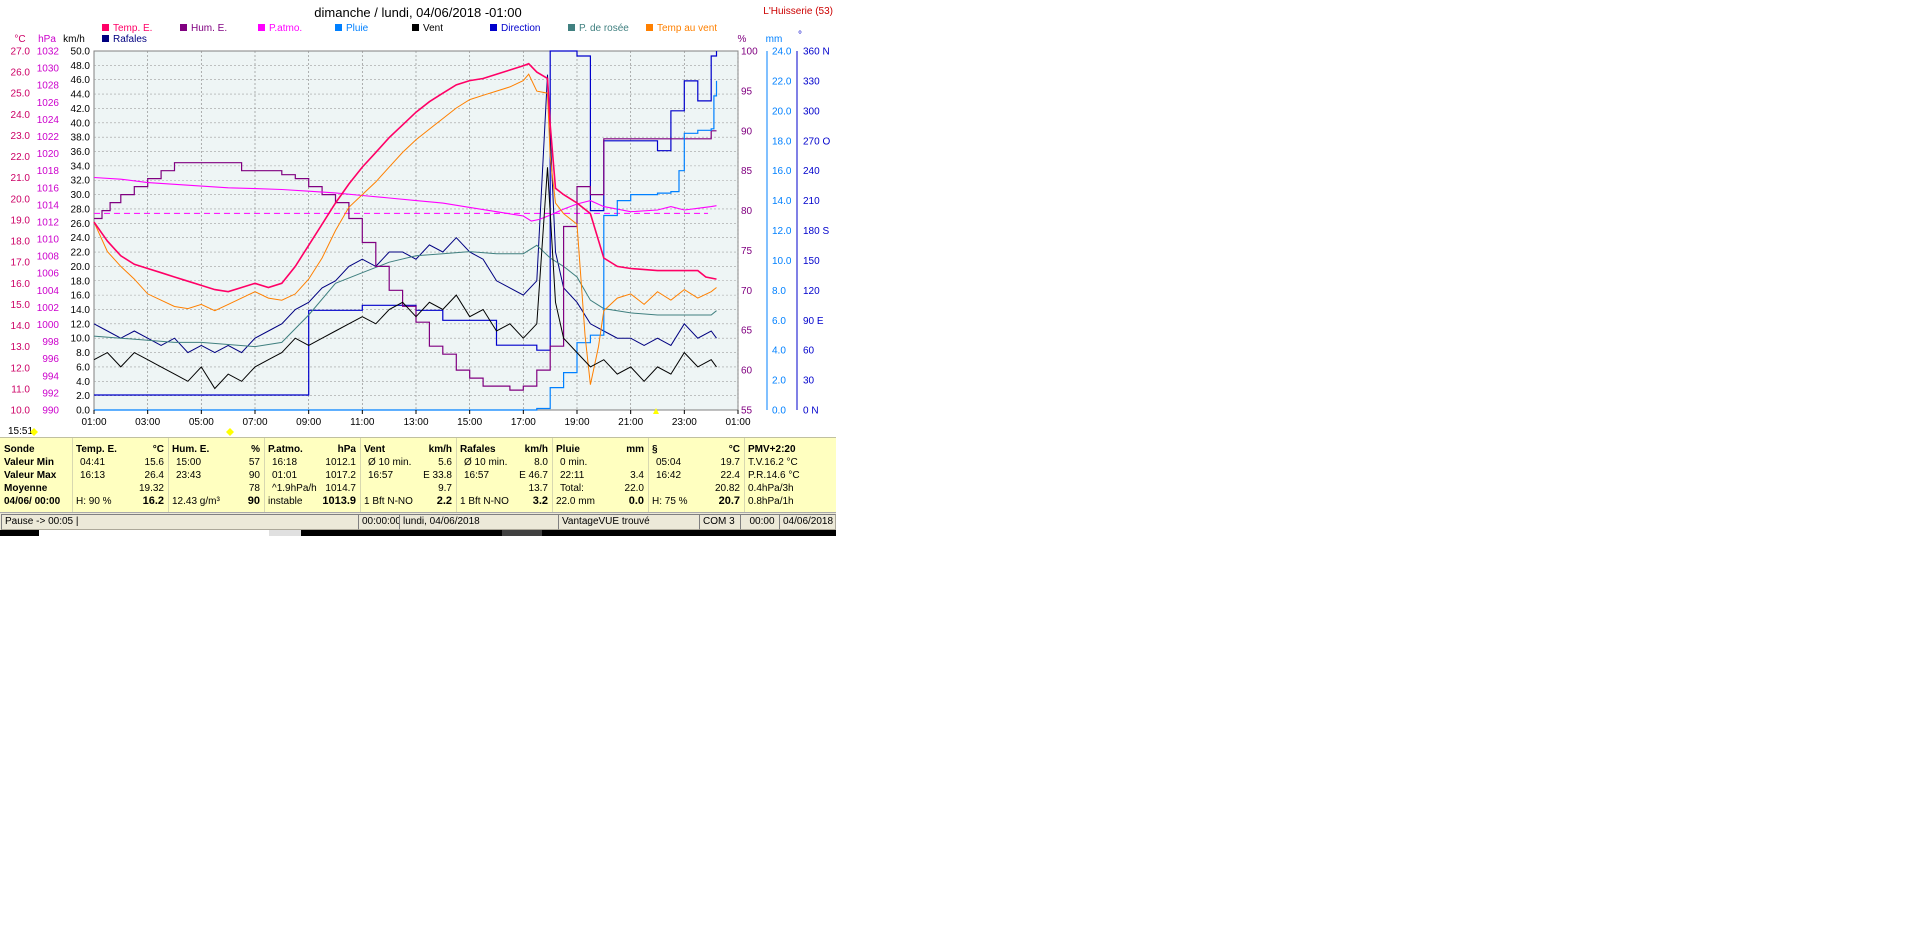 This screenshot has height=933, width=1920. I want to click on tick-label-temp: 17.0, so click(21, 263).